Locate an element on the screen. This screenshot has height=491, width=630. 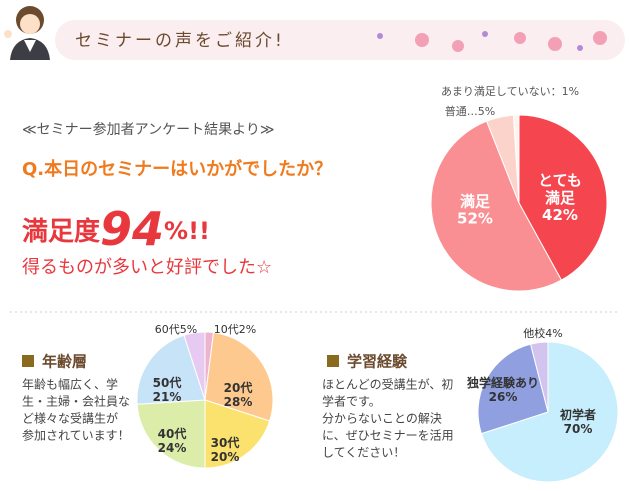
body-text: 分からないことの解決 is located at coordinates (382, 419).